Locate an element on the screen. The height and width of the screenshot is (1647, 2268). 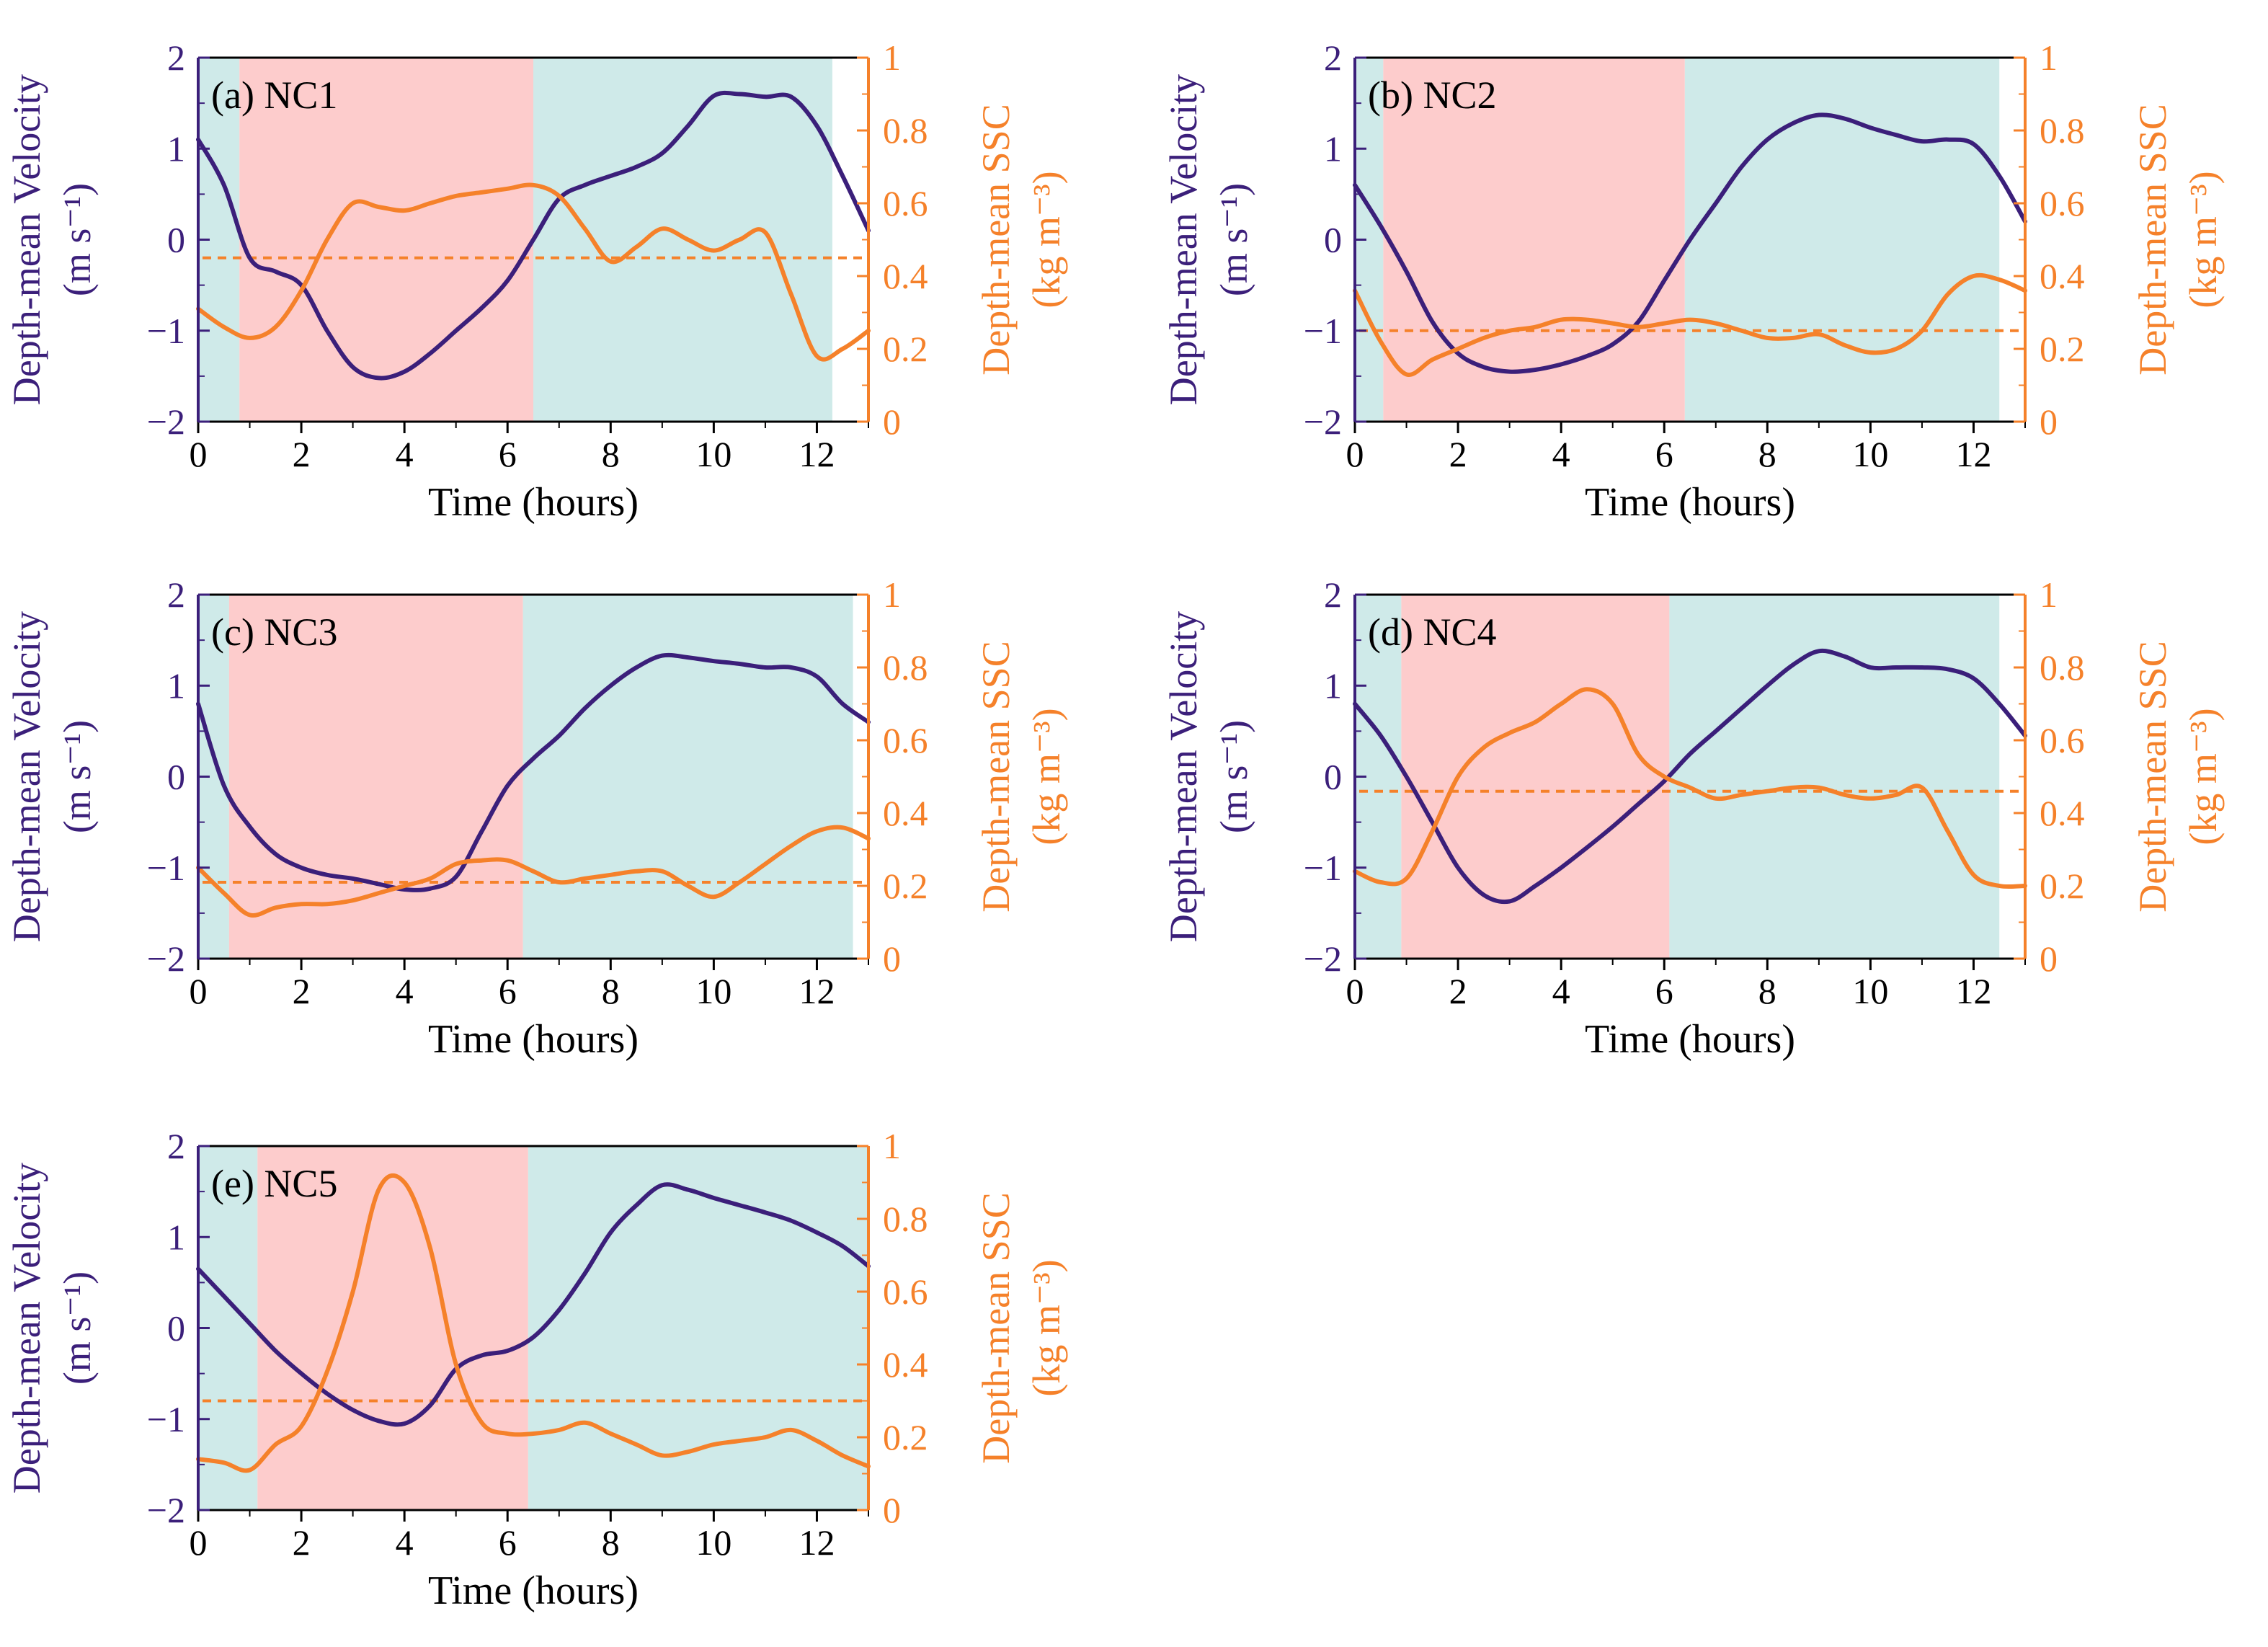
panel-title: (d) NC4 is located at coordinates (1432, 632).